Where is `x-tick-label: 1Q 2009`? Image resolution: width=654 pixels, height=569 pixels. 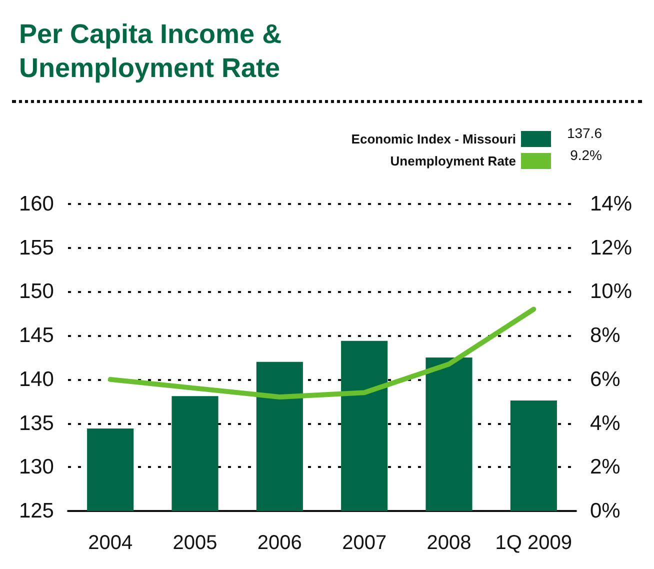
x-tick-label: 1Q 2009 is located at coordinates (533, 543).